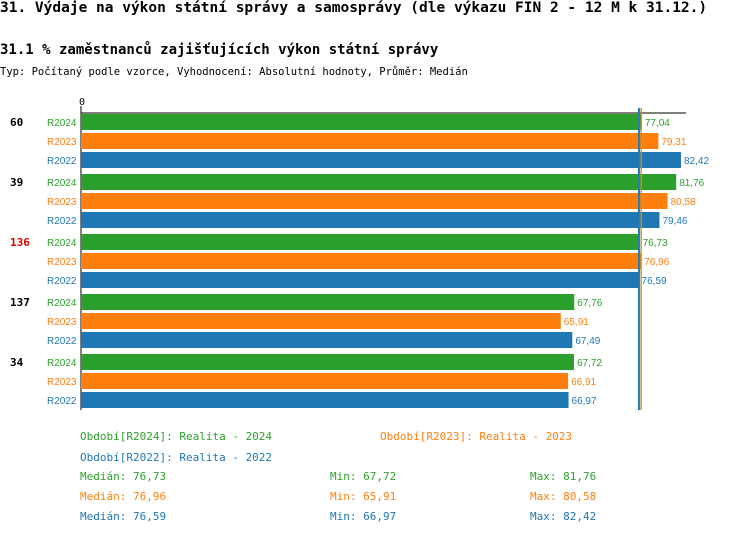 Image resolution: width=750 pixels, height=534 pixels. Describe the element at coordinates (363, 476) in the screenshot. I see `stat-min: Min: 67,72` at that location.